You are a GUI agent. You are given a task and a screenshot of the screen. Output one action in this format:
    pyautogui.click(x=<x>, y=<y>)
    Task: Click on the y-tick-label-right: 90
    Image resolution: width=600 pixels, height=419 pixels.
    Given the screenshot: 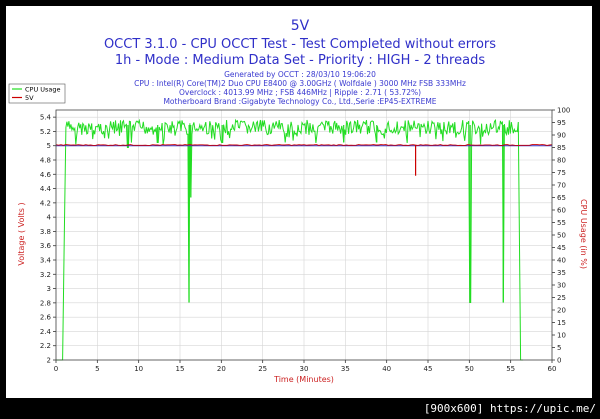 What is the action you would take?
    pyautogui.click(x=561, y=136)
    